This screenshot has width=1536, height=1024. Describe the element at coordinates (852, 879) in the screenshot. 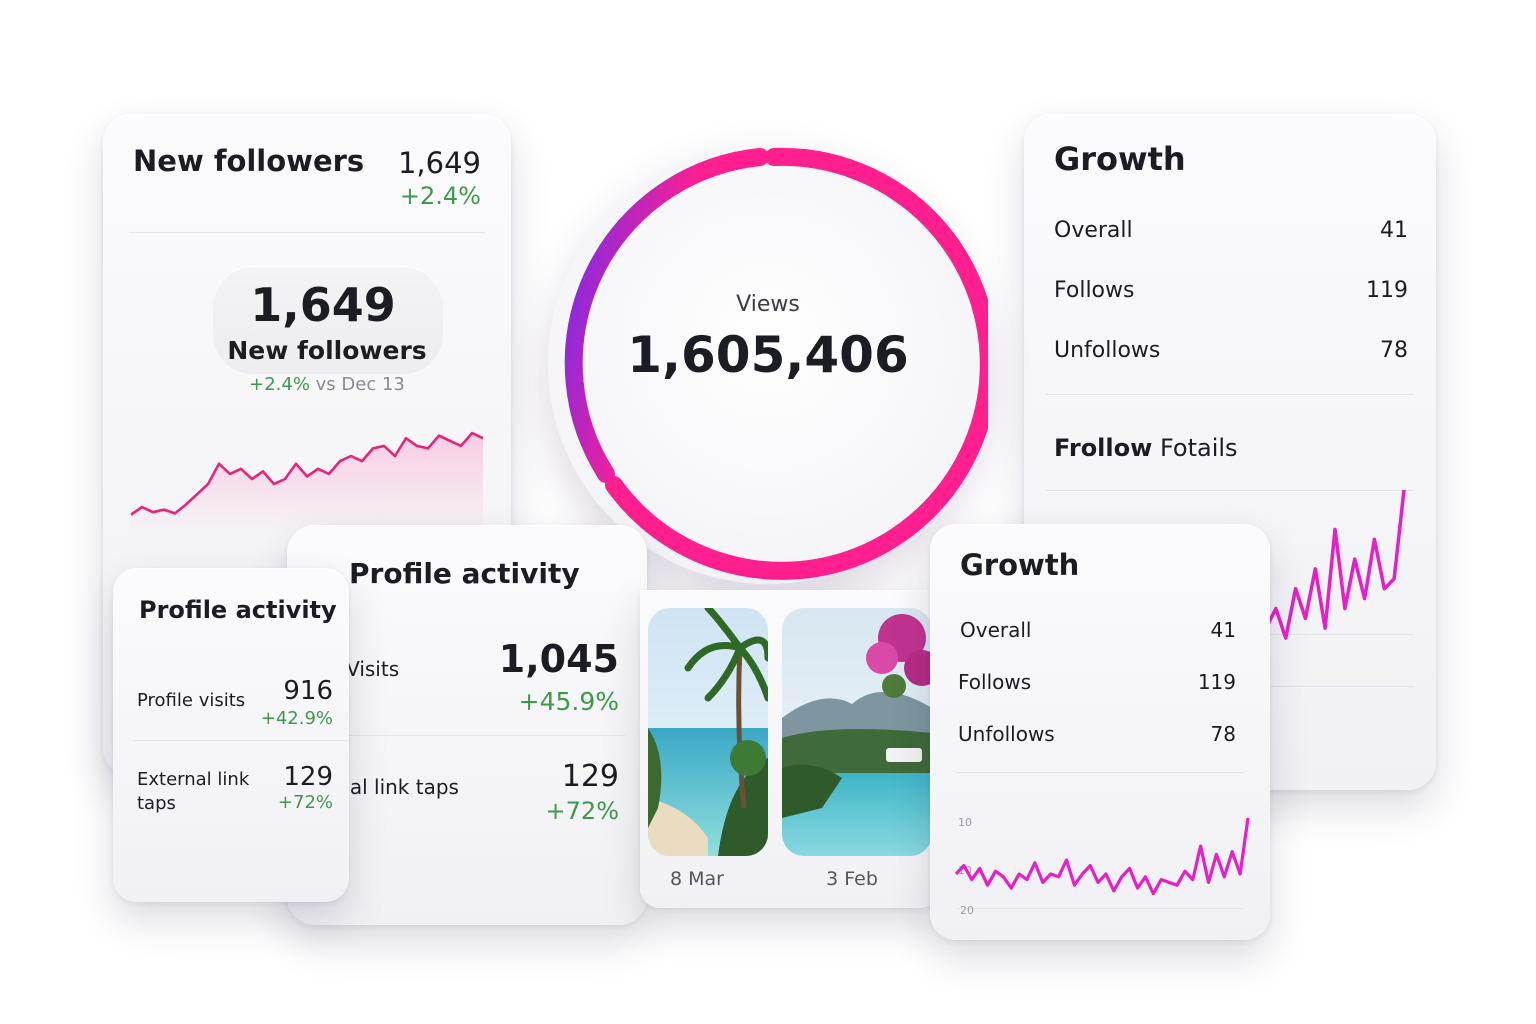

I see `photo-date-2: 3 Feb` at that location.